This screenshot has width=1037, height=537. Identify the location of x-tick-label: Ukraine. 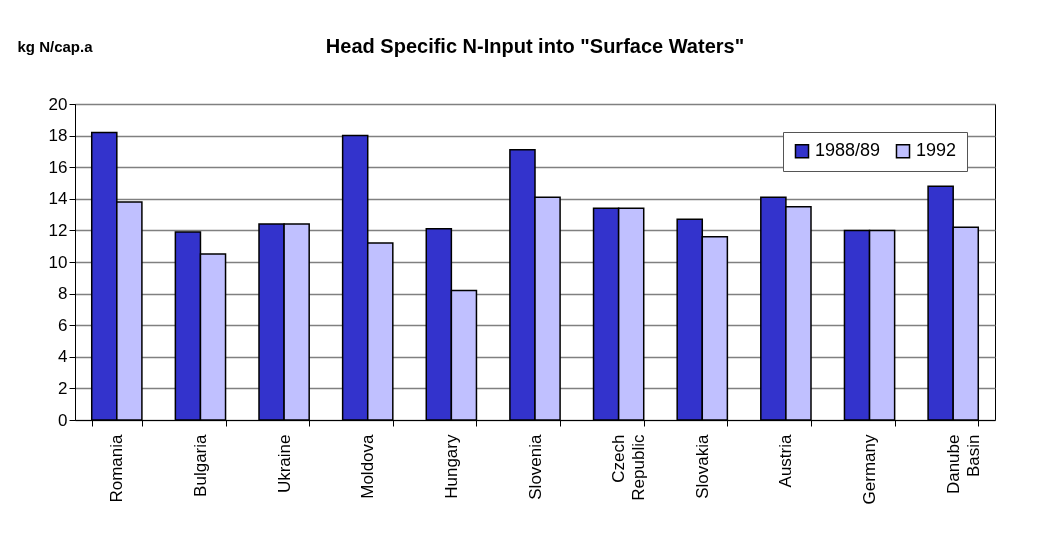
(284, 464).